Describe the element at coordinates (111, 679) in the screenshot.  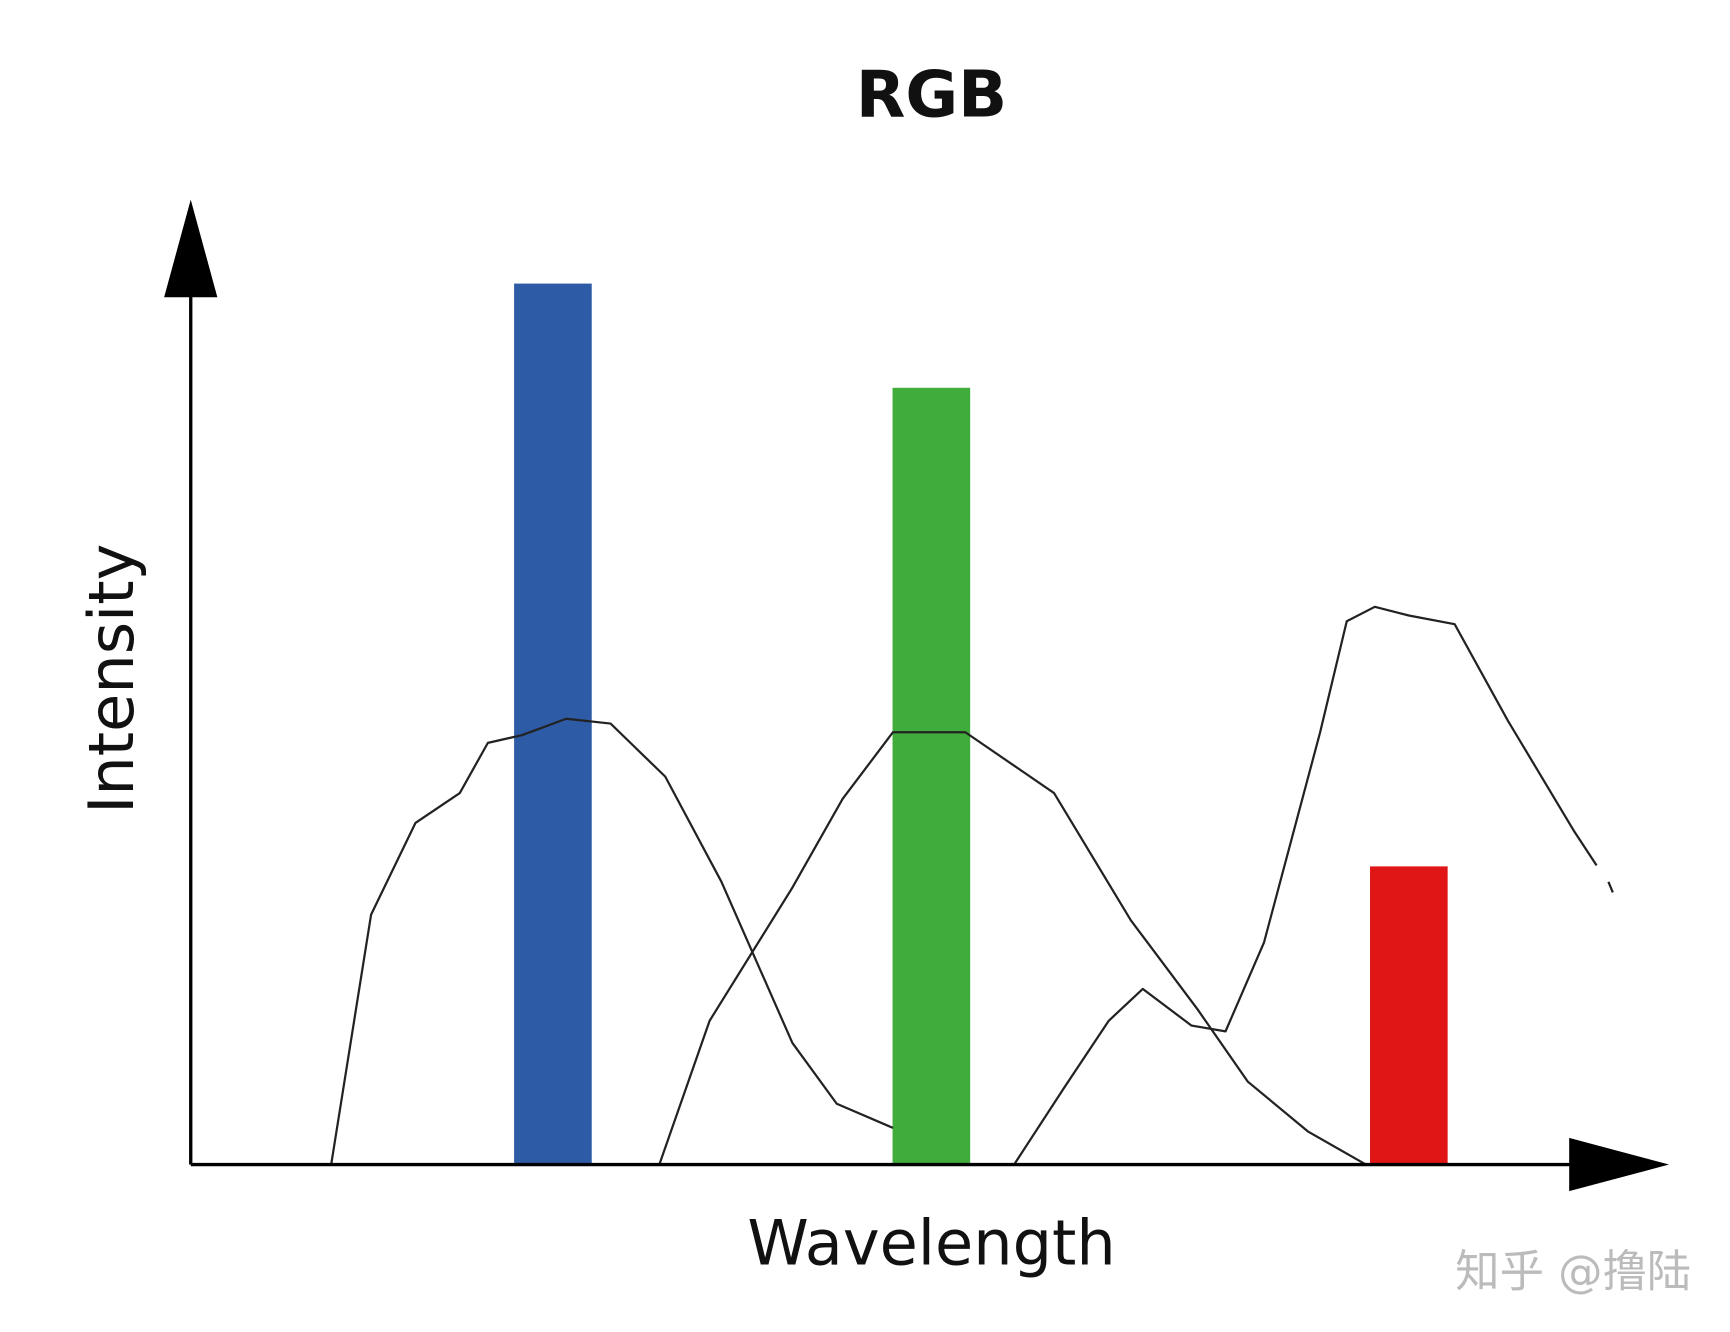
I see `y-axis-label: Intensity` at that location.